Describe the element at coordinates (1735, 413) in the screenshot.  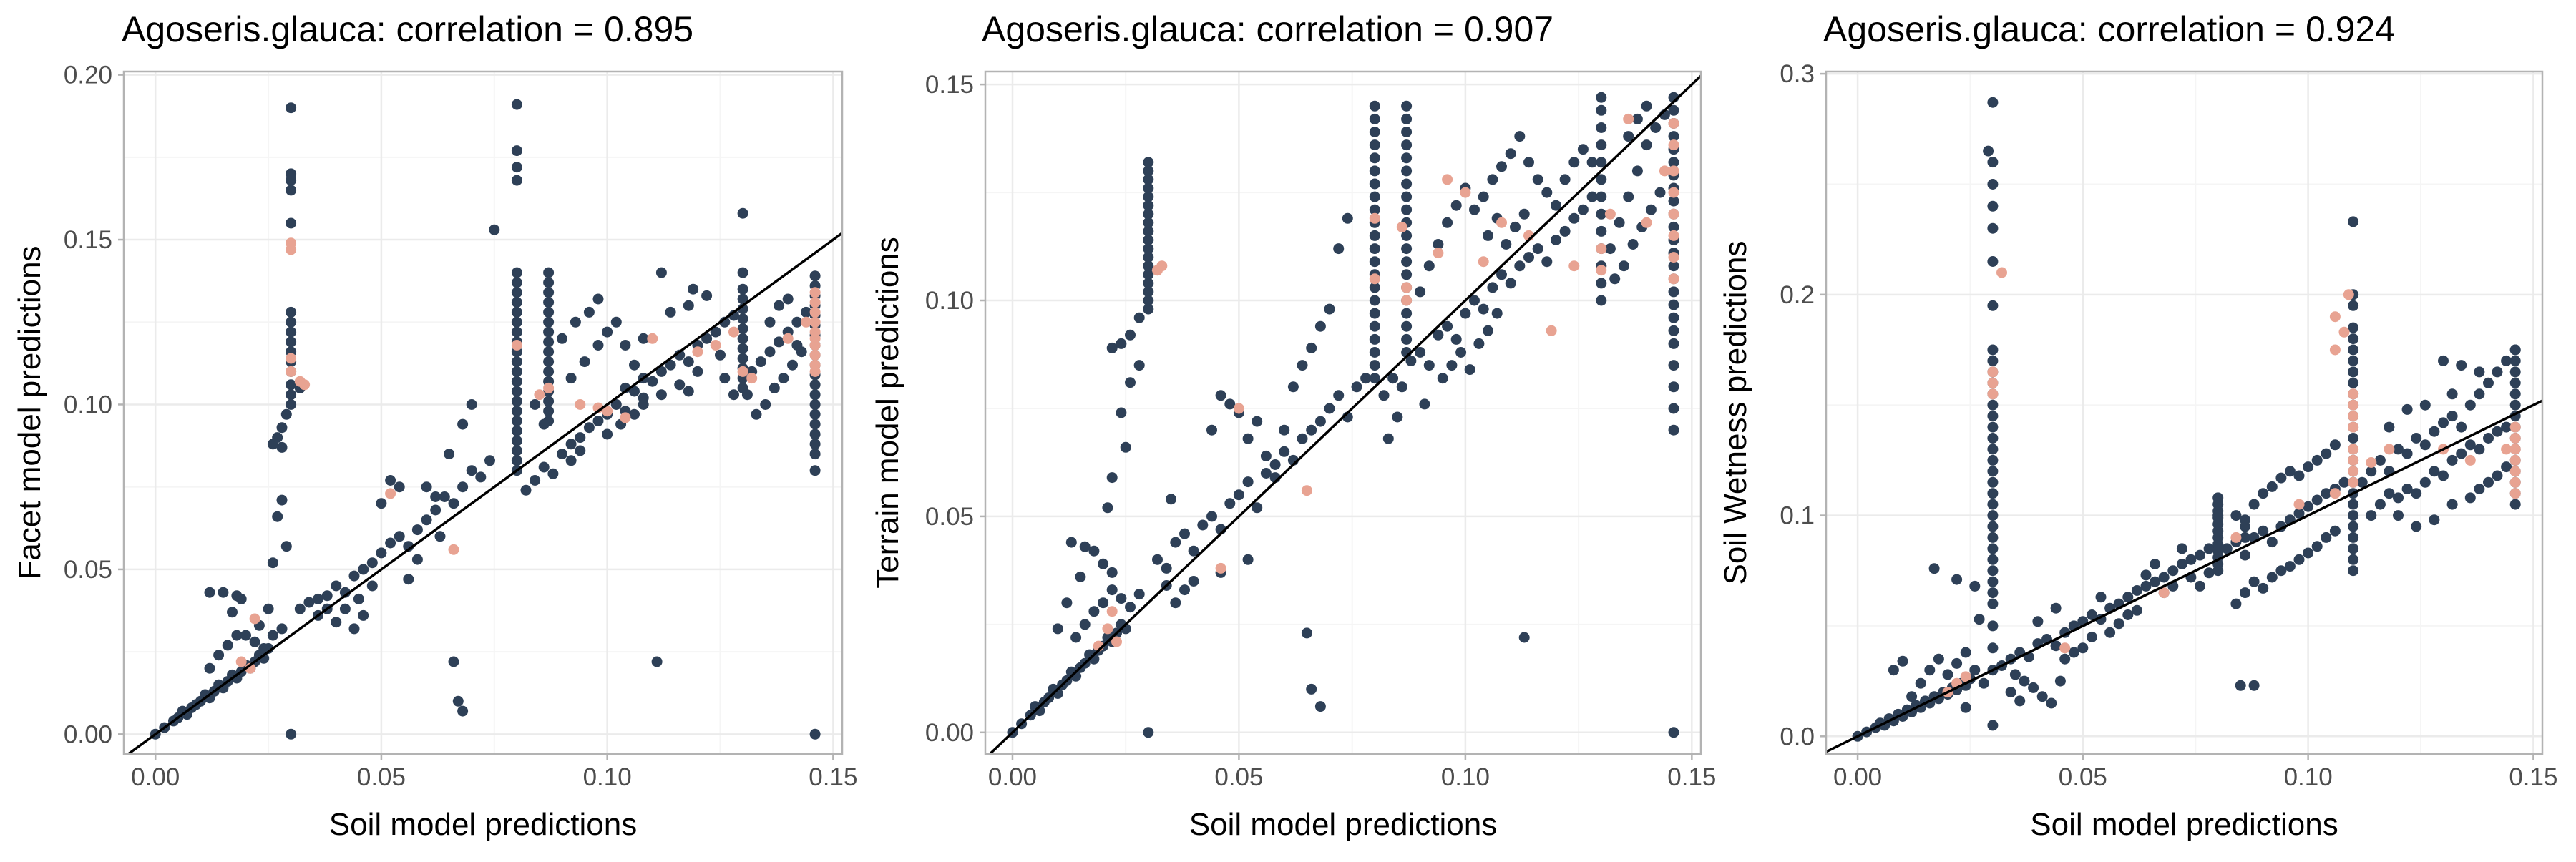
I see `y-axis-label: Soil Wetness predictions` at that location.